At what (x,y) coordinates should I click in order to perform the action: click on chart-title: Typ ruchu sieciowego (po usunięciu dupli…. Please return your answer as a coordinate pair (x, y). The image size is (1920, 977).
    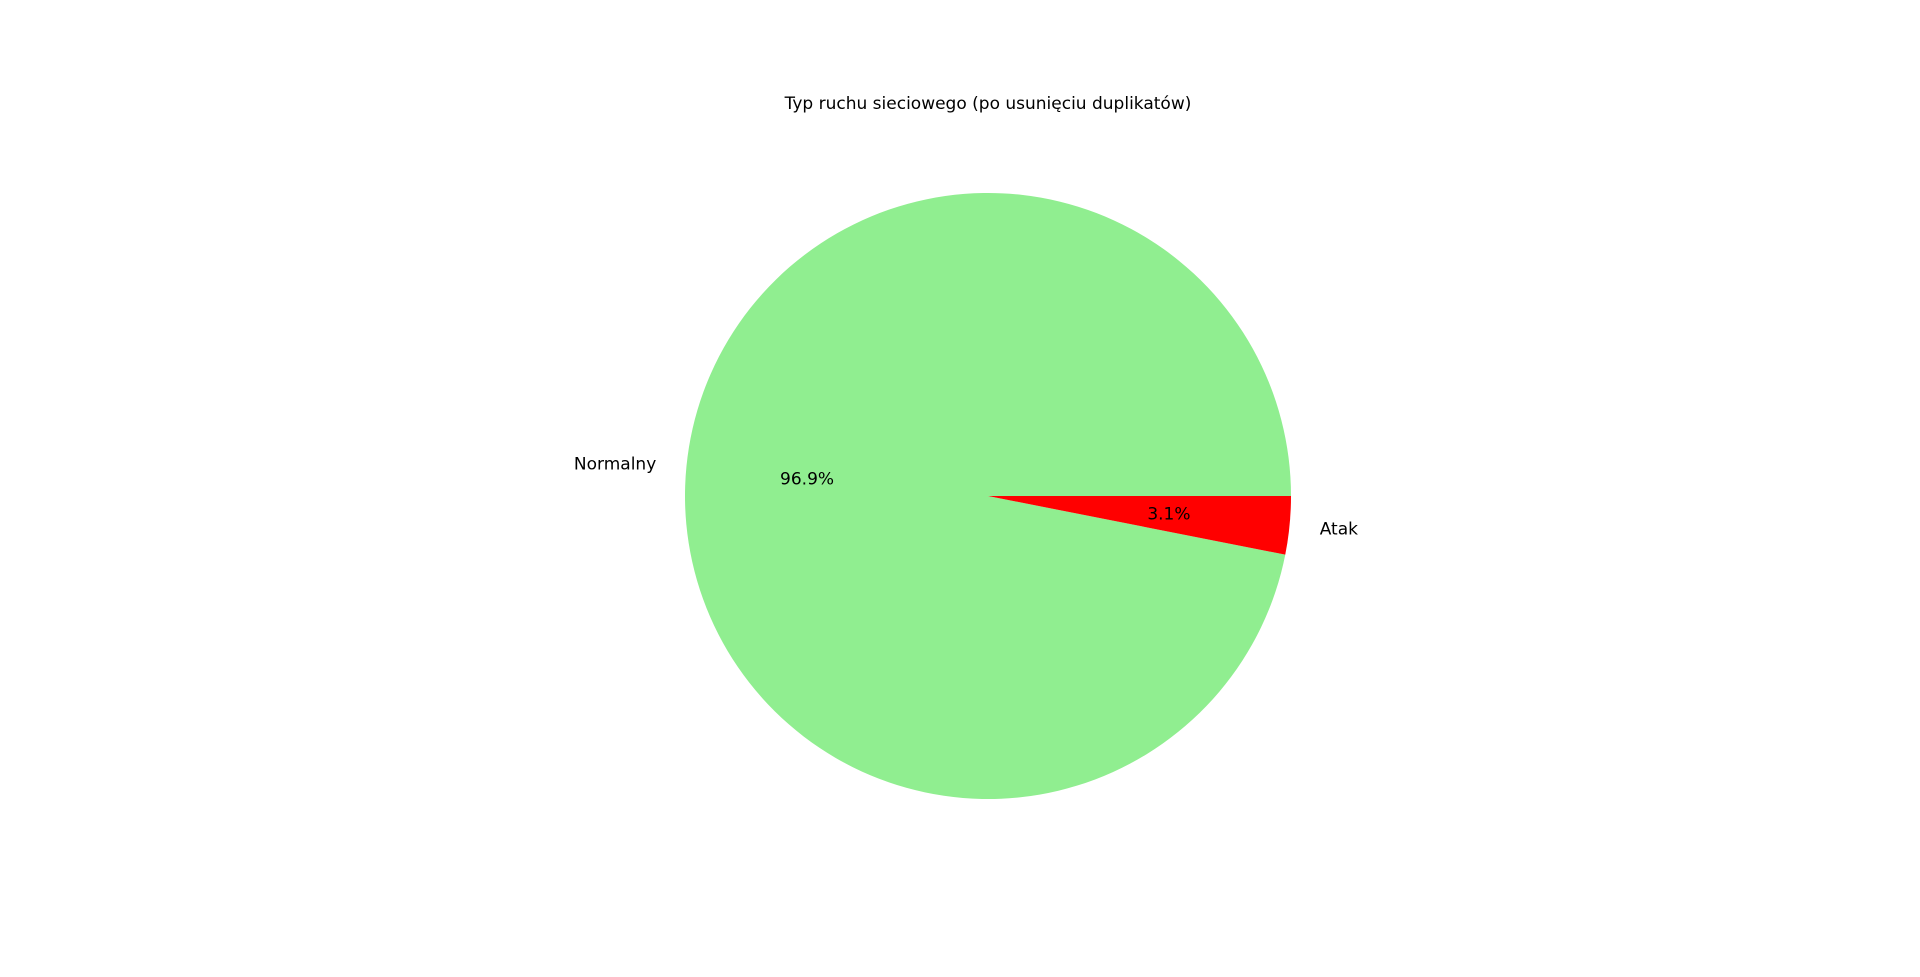
    Looking at the image, I should click on (988, 104).